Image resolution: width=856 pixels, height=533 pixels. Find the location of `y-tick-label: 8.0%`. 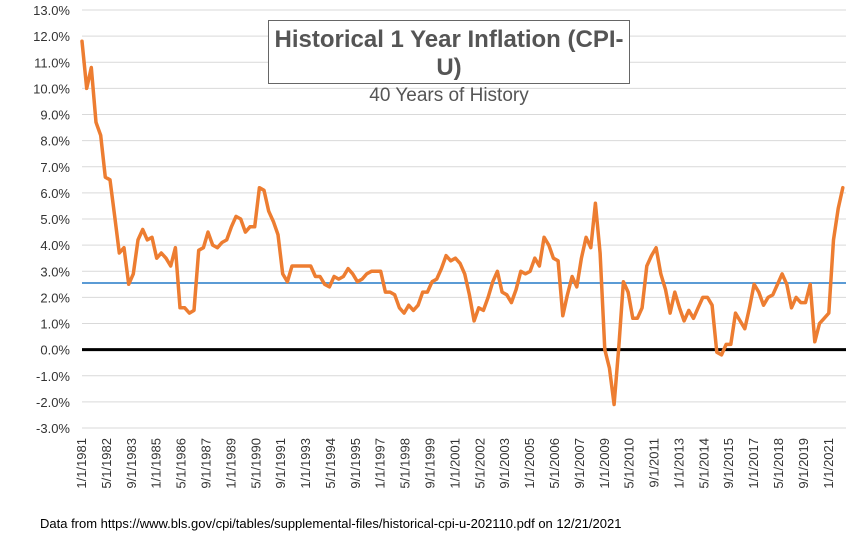

y-tick-label: 8.0% is located at coordinates (55, 141).